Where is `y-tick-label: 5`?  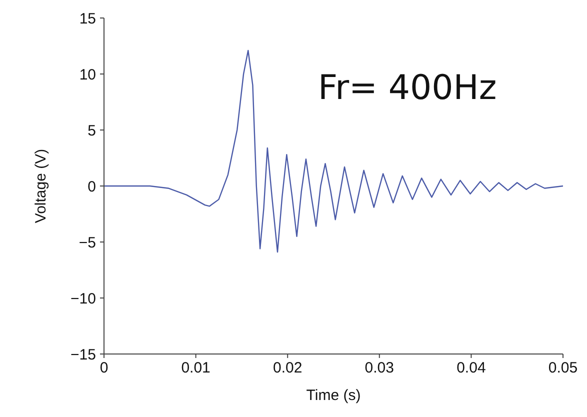 y-tick-label: 5 is located at coordinates (92, 131).